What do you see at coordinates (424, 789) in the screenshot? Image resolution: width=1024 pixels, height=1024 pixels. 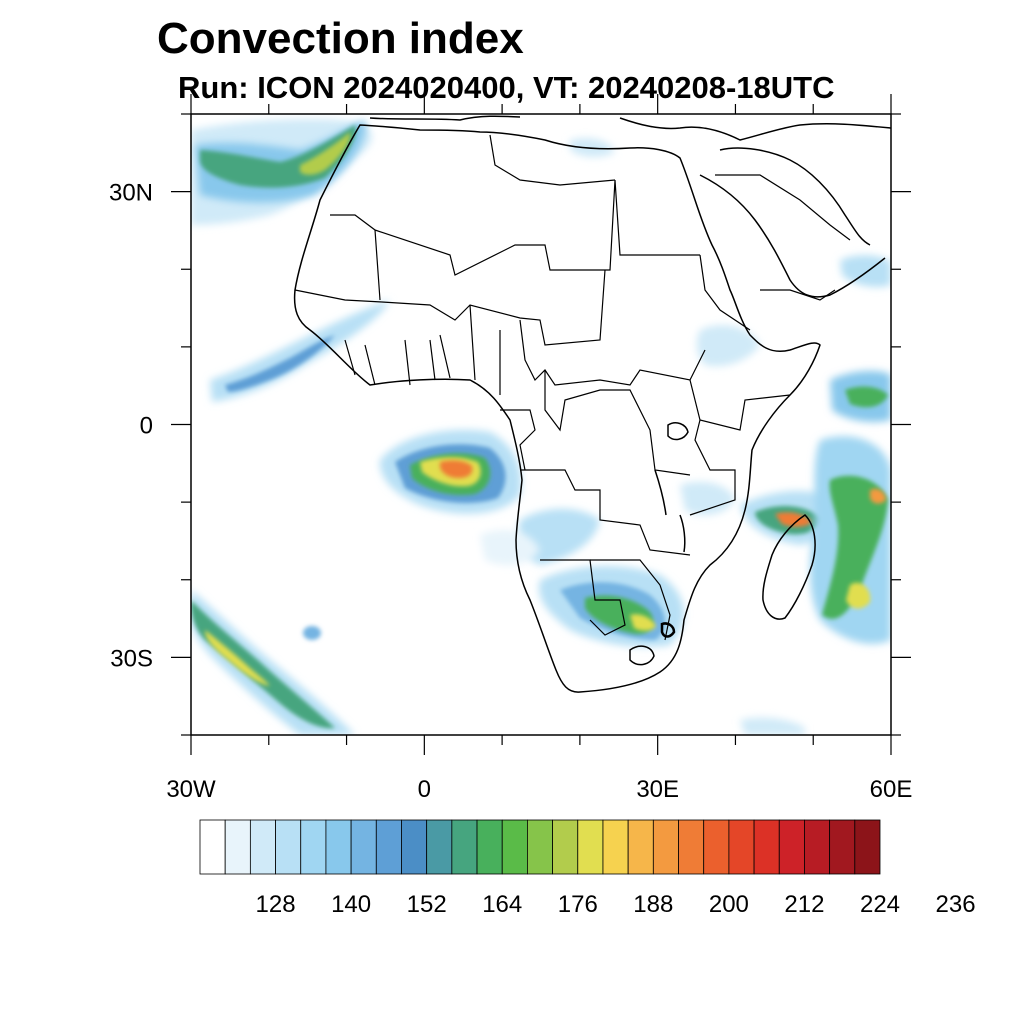 I see `lon-tick-label: 0` at bounding box center [424, 789].